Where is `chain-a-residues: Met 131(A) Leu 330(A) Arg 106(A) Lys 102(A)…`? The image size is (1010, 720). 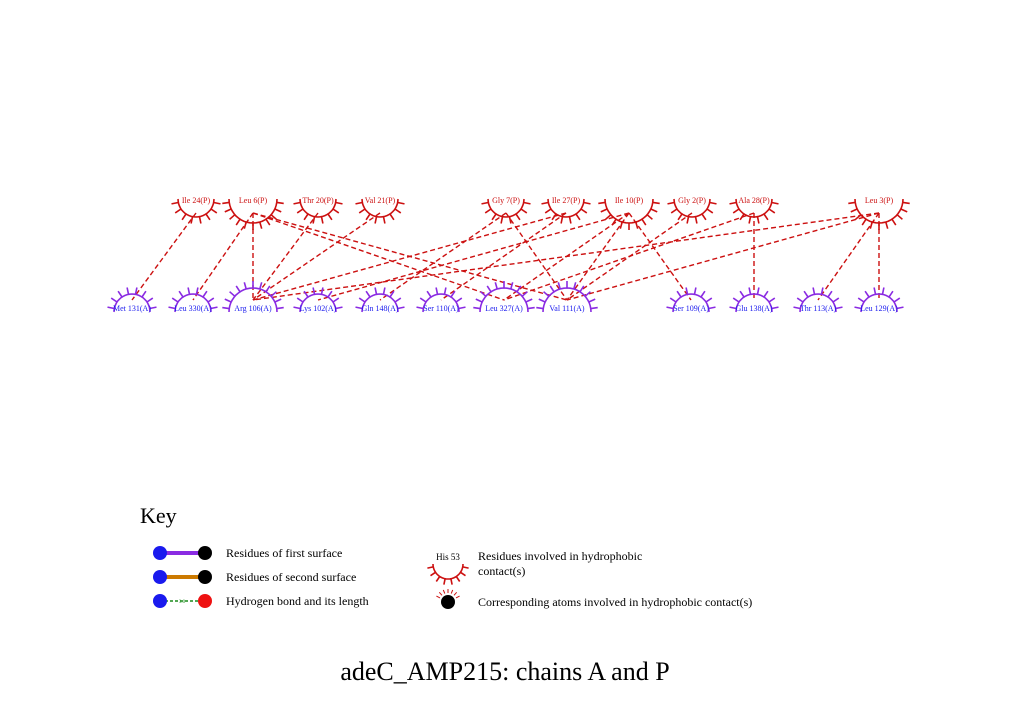
chain-a-residues: Met 131(A) Leu 330(A) Arg 106(A) Lys 102(A)… is located at coordinates (506, 297).